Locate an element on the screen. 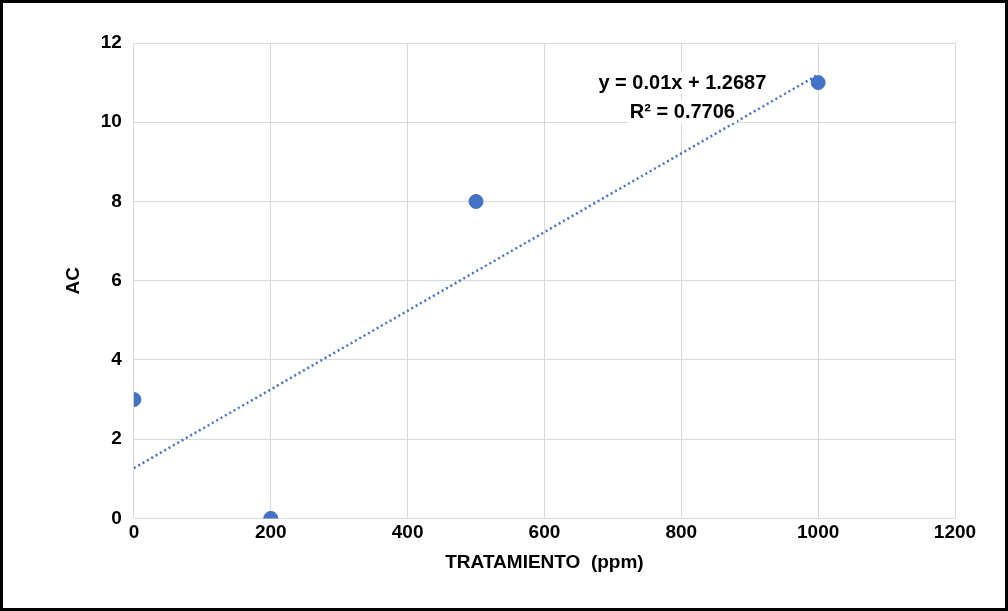 Image resolution: width=1008 pixels, height=611 pixels. y-axis-title: AC is located at coordinates (72, 280).